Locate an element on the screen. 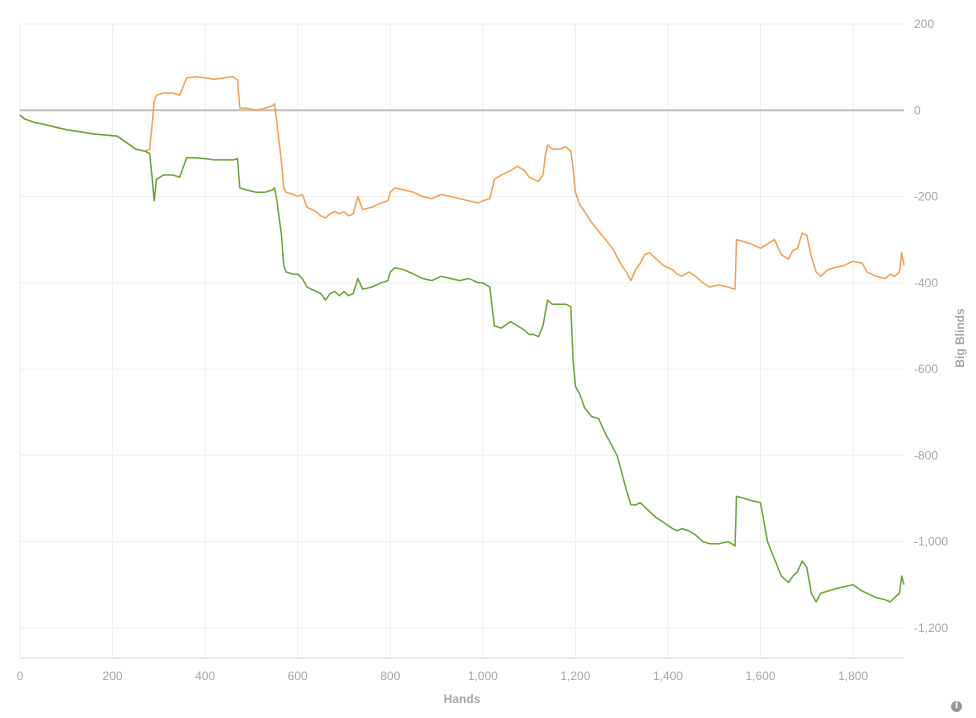  x-tick-label: 1,600 is located at coordinates (761, 676).